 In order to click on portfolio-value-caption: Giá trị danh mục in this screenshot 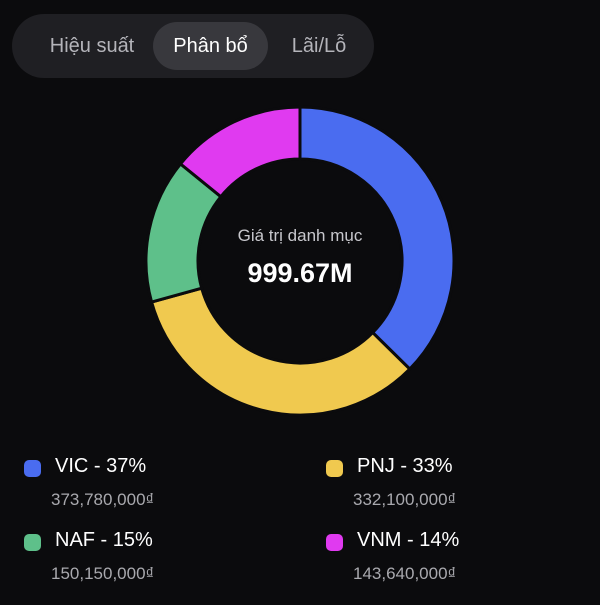, I will do `click(300, 235)`.